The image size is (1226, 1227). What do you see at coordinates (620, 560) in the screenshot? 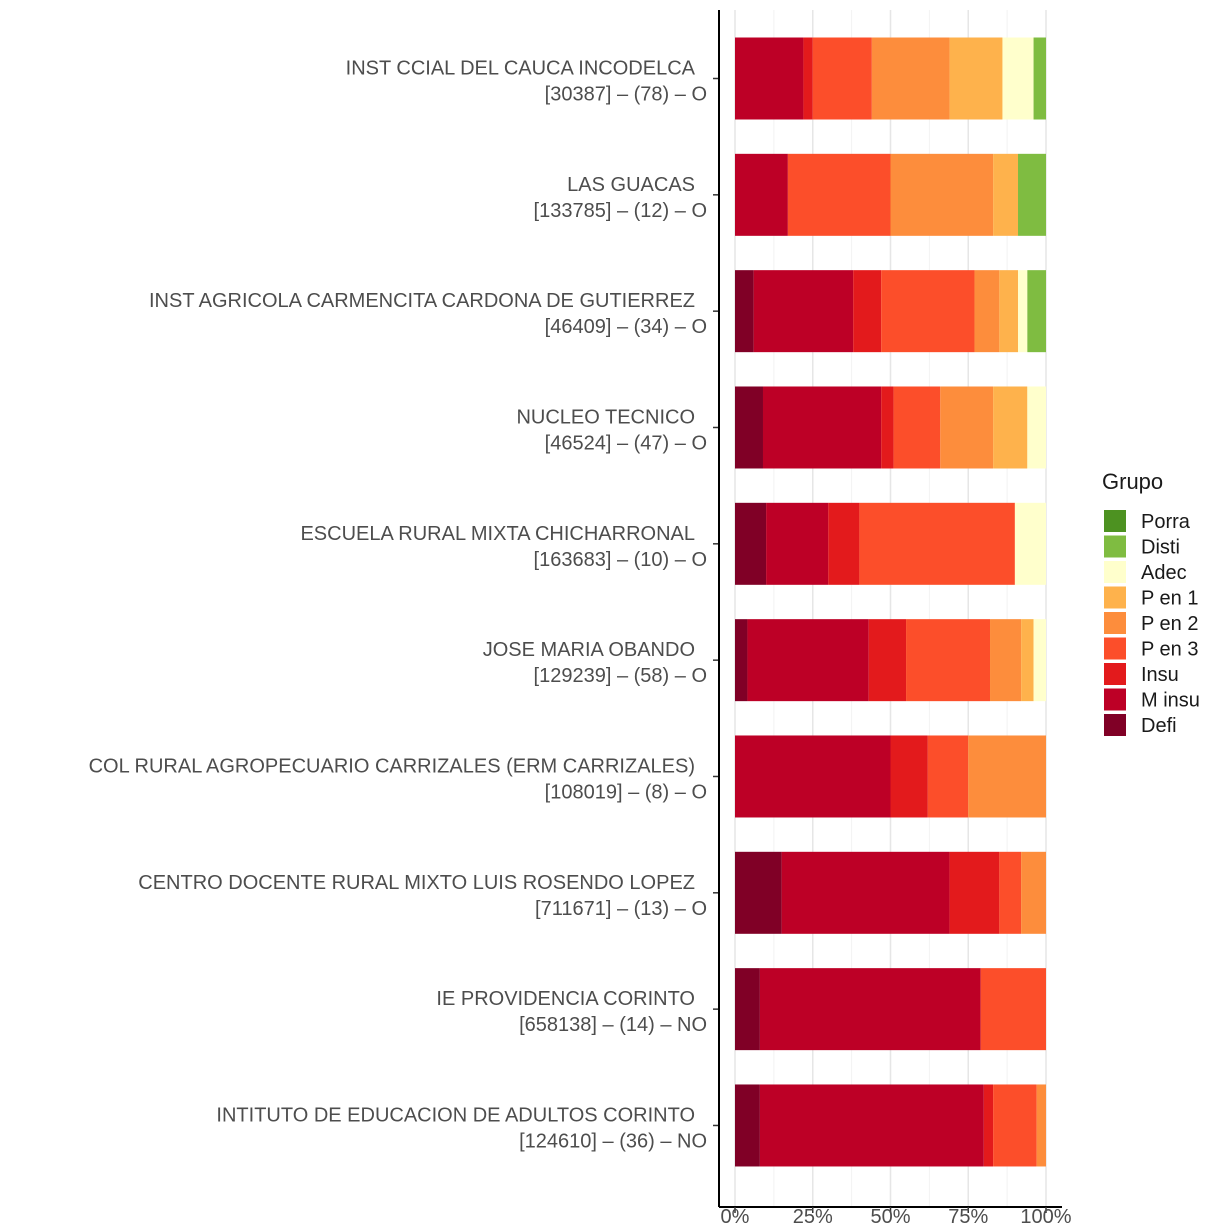
I see `category-sublabel: [163683] – (10) – O` at bounding box center [620, 560].